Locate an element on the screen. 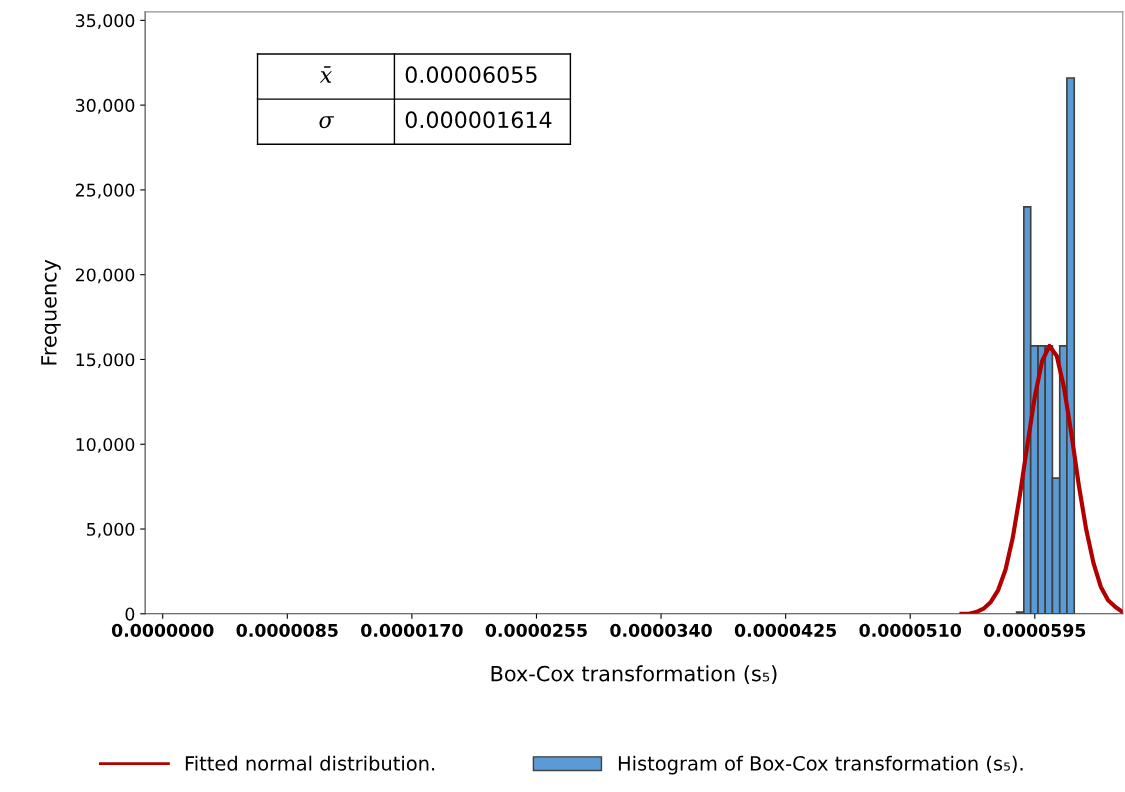 This screenshot has width=1125, height=792. y-tick-label: 10,000 is located at coordinates (105, 445).